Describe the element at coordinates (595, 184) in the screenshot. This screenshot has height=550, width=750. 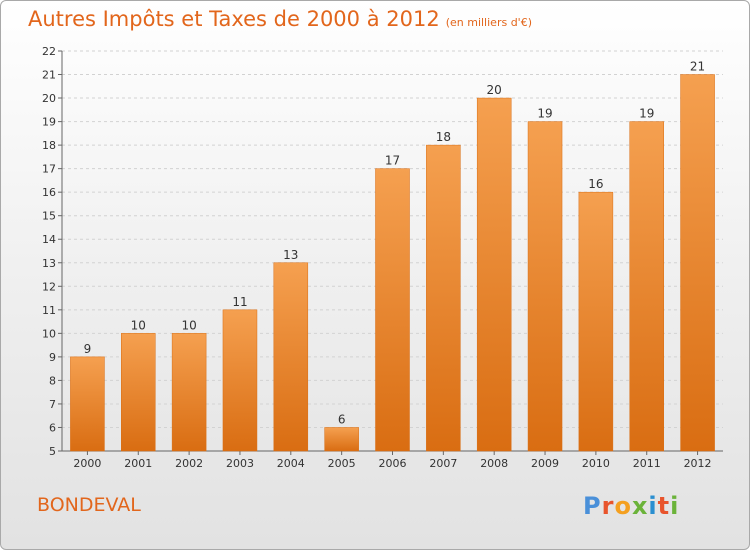
I see `data-label-2010: 16` at that location.